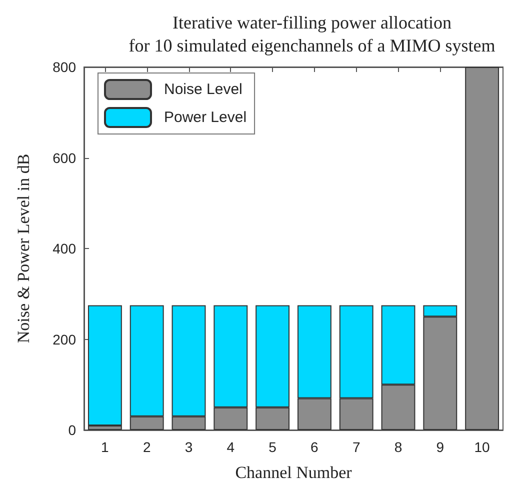 The image size is (516, 486). I want to click on y-tick-label: 400, so click(64, 248).